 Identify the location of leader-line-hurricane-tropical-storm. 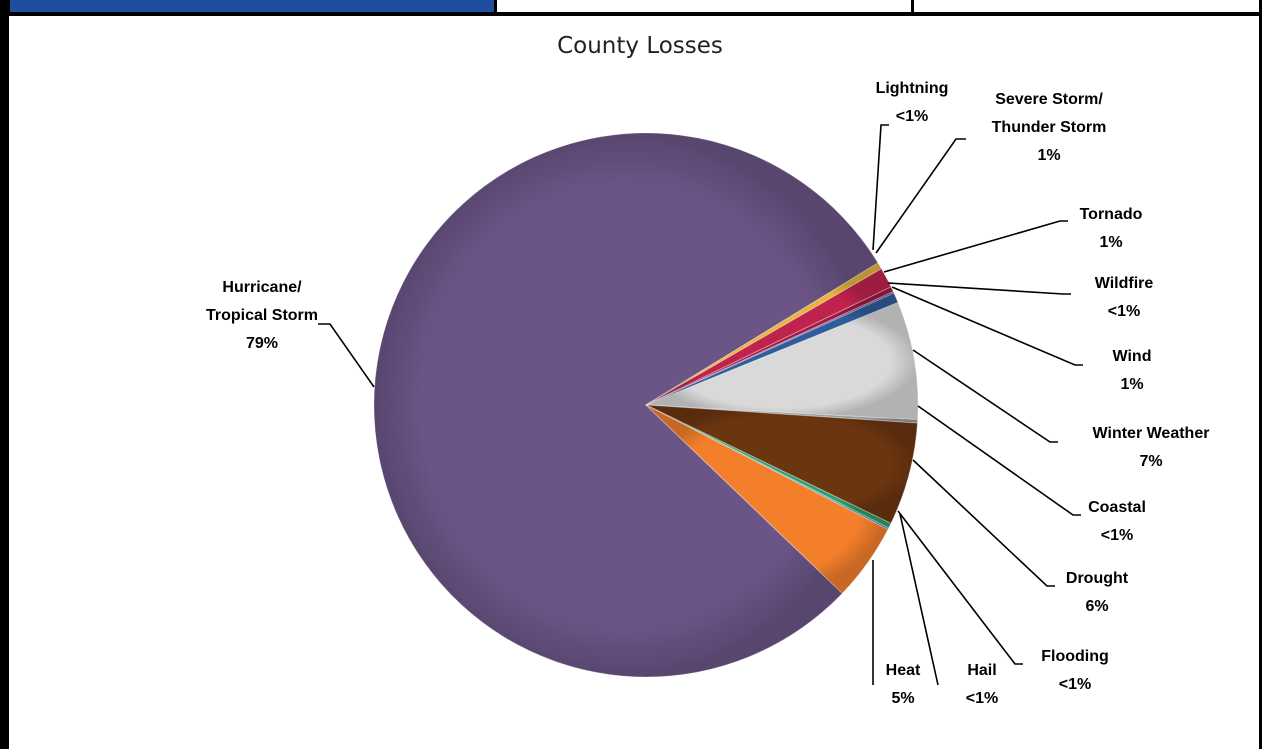
(346, 355).